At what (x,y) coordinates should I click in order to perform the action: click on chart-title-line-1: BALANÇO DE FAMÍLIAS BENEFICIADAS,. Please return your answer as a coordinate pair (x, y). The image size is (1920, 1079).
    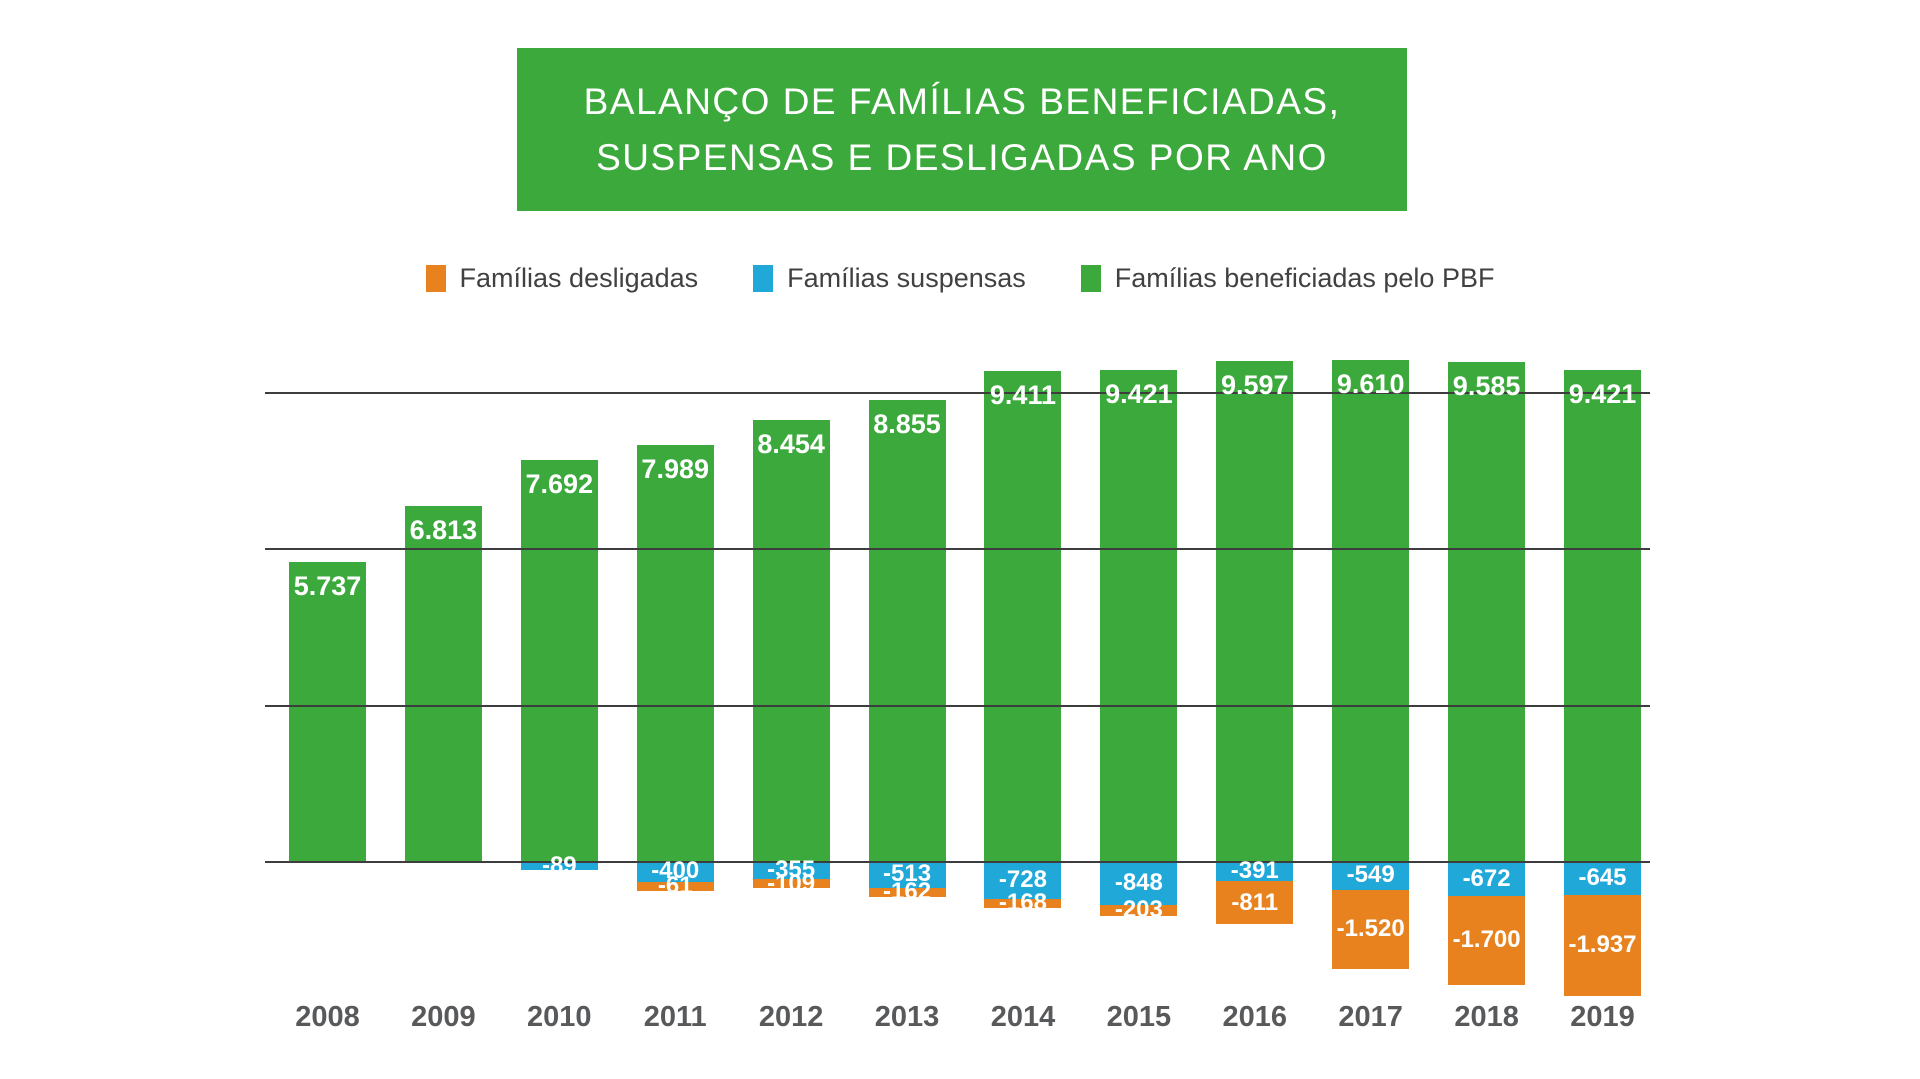
    Looking at the image, I should click on (962, 101).